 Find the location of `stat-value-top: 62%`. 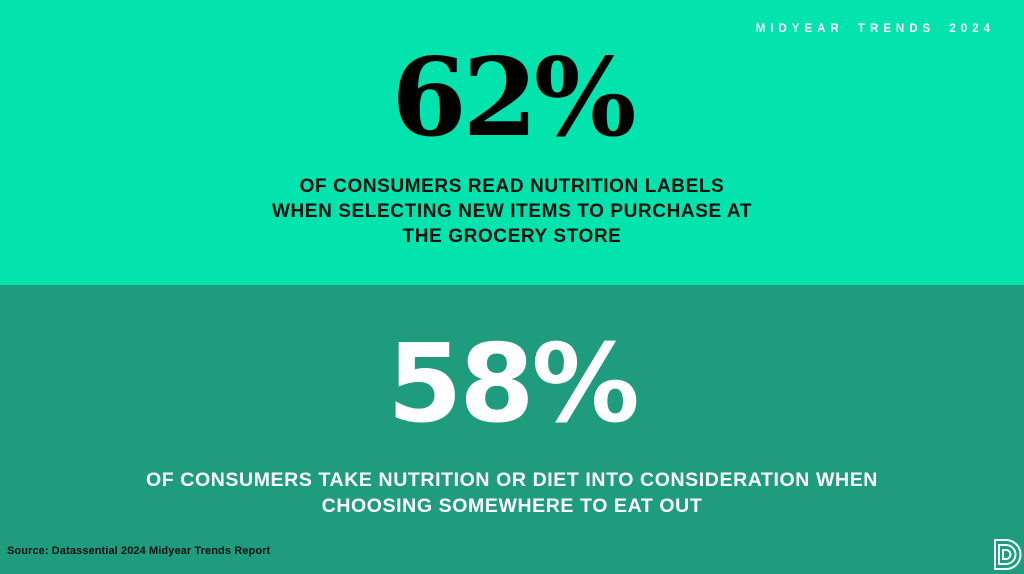

stat-value-top: 62% is located at coordinates (514, 98).